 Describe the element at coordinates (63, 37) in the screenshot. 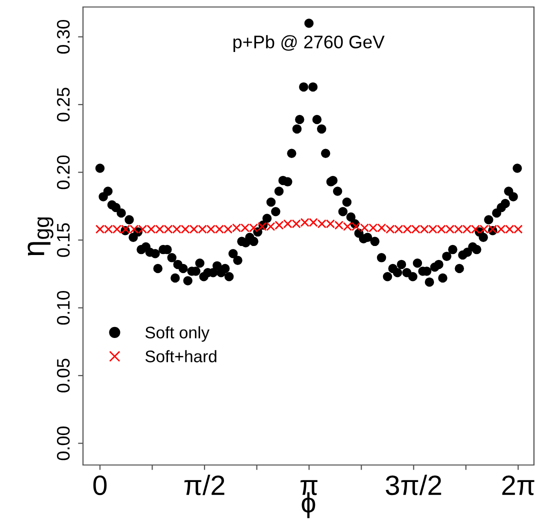

I see `y-tick-label: 0.30` at that location.